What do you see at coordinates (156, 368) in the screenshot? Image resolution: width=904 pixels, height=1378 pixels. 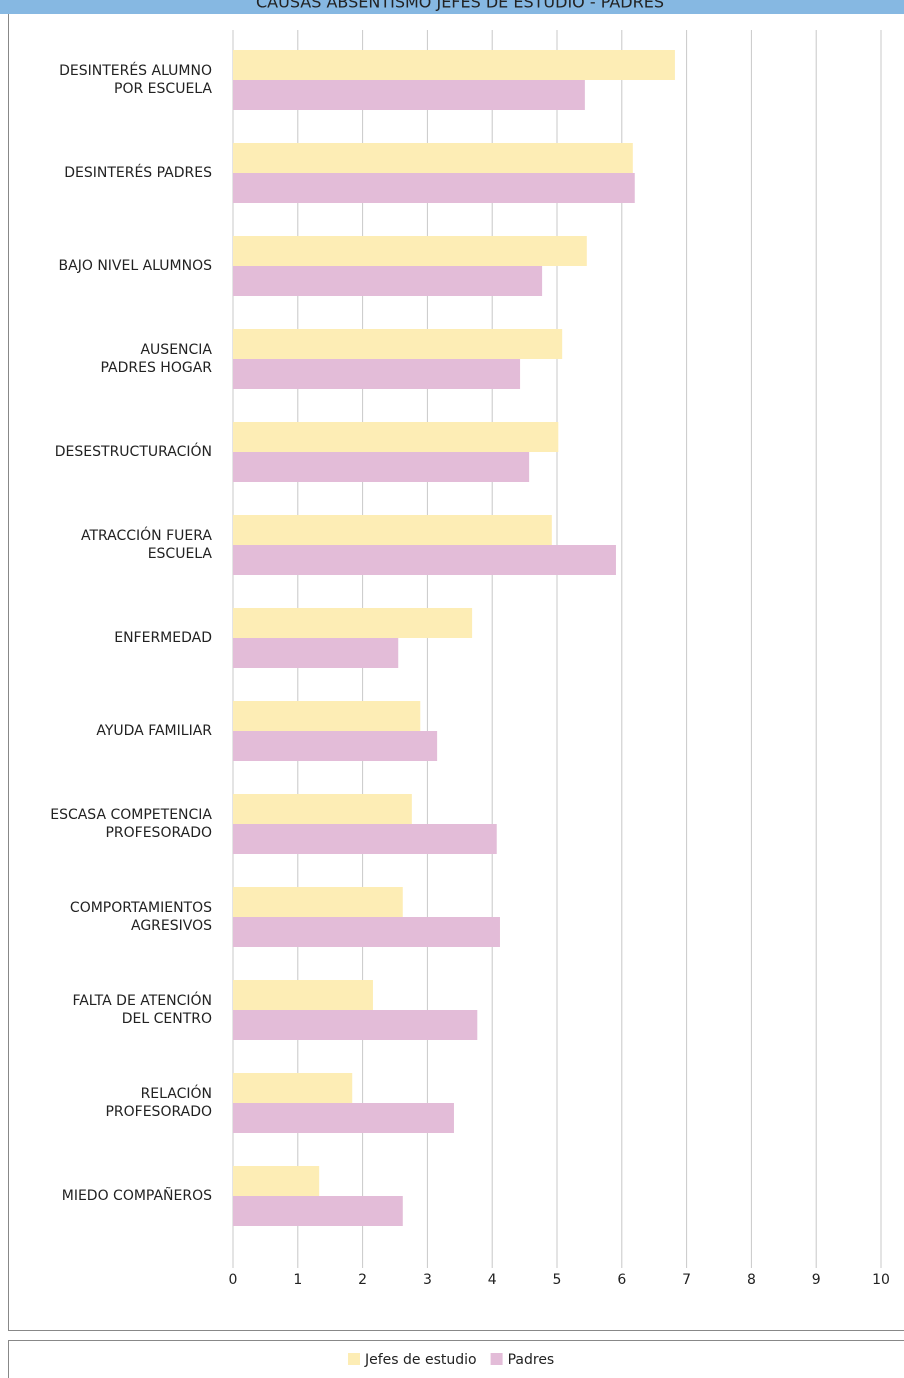 I see `category-label: PADRES HOGAR` at bounding box center [156, 368].